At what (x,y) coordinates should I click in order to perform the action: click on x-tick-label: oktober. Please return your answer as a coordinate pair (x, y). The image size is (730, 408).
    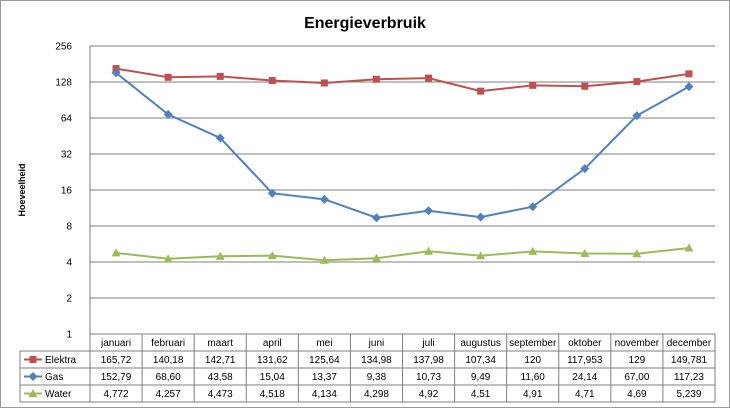
    Looking at the image, I should click on (585, 343).